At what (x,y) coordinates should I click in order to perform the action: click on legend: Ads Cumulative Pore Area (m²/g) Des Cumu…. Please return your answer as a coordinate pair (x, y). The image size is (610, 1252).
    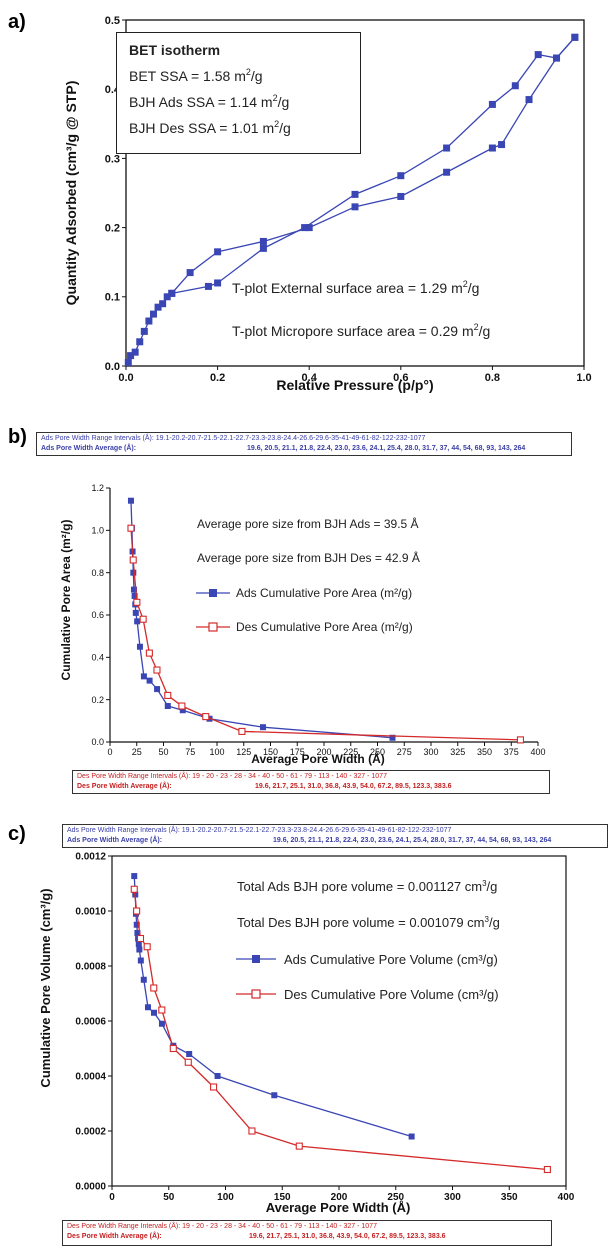
    Looking at the image, I should click on (304, 610).